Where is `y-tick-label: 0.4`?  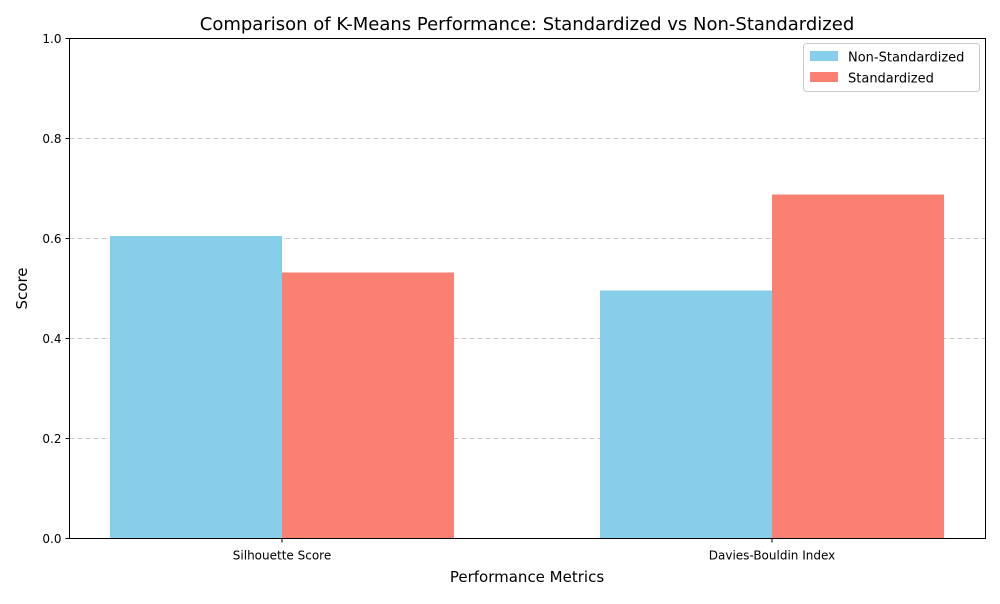 y-tick-label: 0.4 is located at coordinates (51, 339).